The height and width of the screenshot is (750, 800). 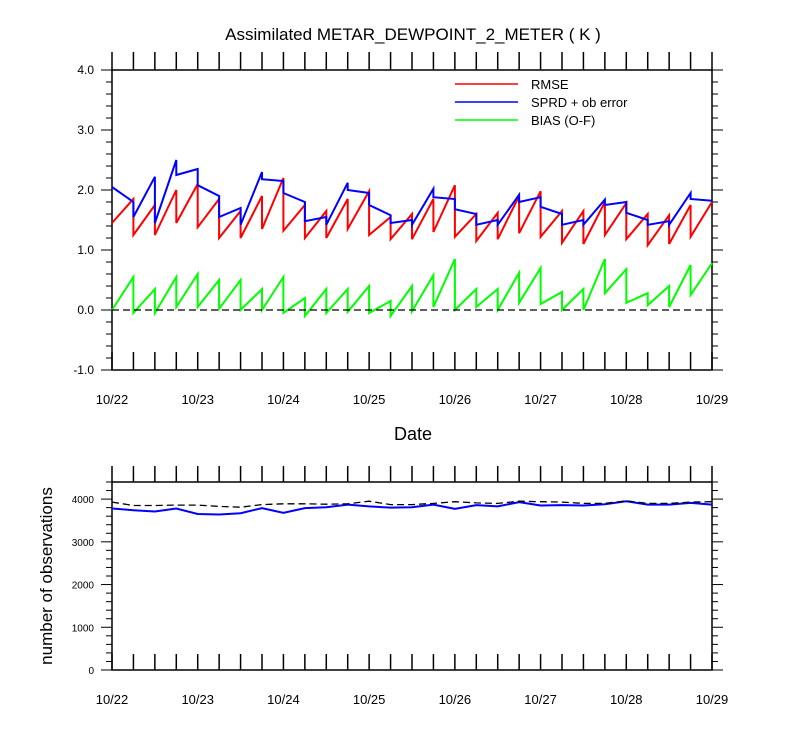 I want to click on y-tick-label: 1000, so click(x=83, y=628).